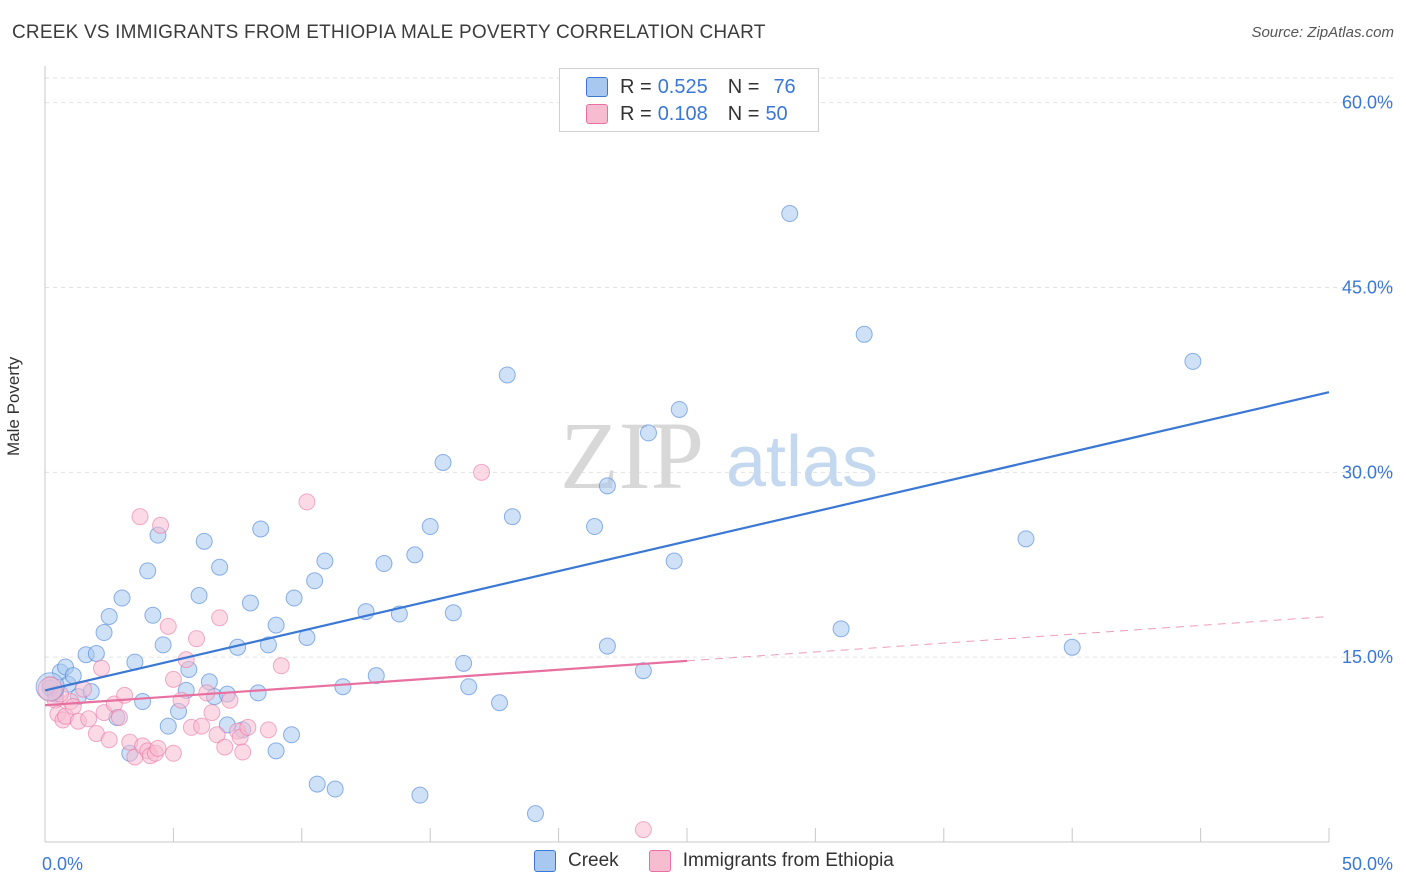 This screenshot has height=892, width=1406. What do you see at coordinates (776, 113) in the screenshot?
I see `ethiopia-n-value: 50` at bounding box center [776, 113].